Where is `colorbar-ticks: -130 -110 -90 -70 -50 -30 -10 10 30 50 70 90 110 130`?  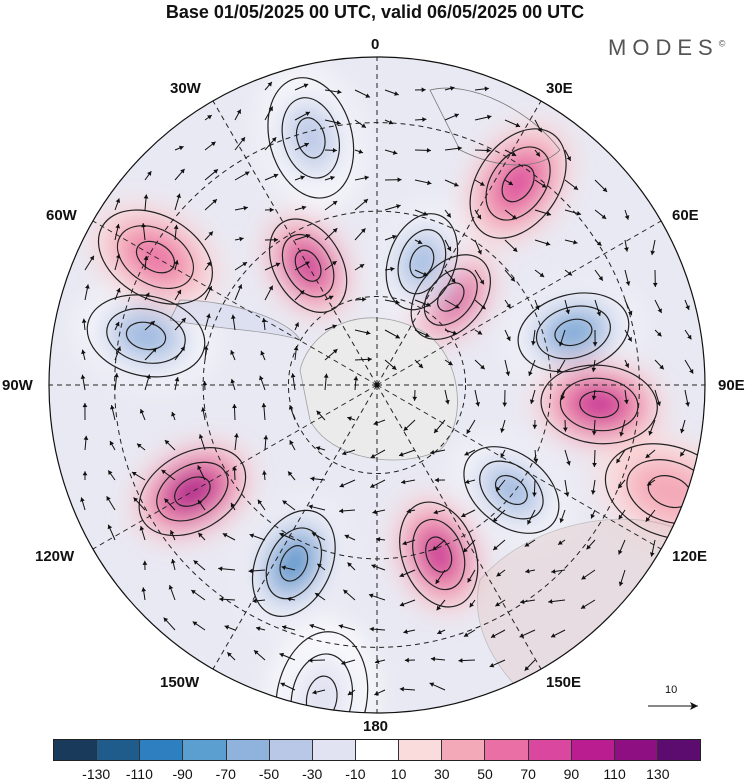
colorbar-ticks: -130 -110 -90 -70 -50 -30 -10 10 30 50 70 90 110 130 is located at coordinates (375, 775).